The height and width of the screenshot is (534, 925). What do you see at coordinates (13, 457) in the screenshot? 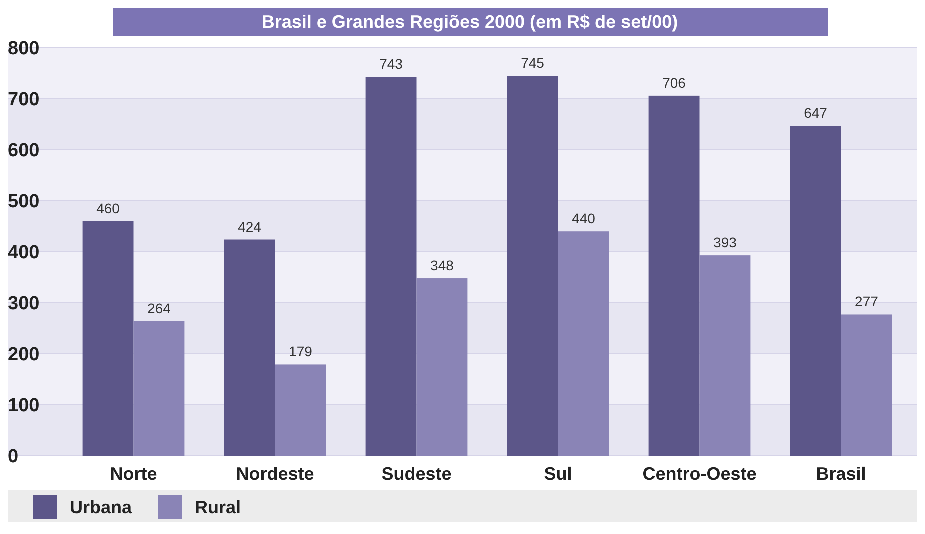
I see `y-tick-label: 0` at bounding box center [13, 457].